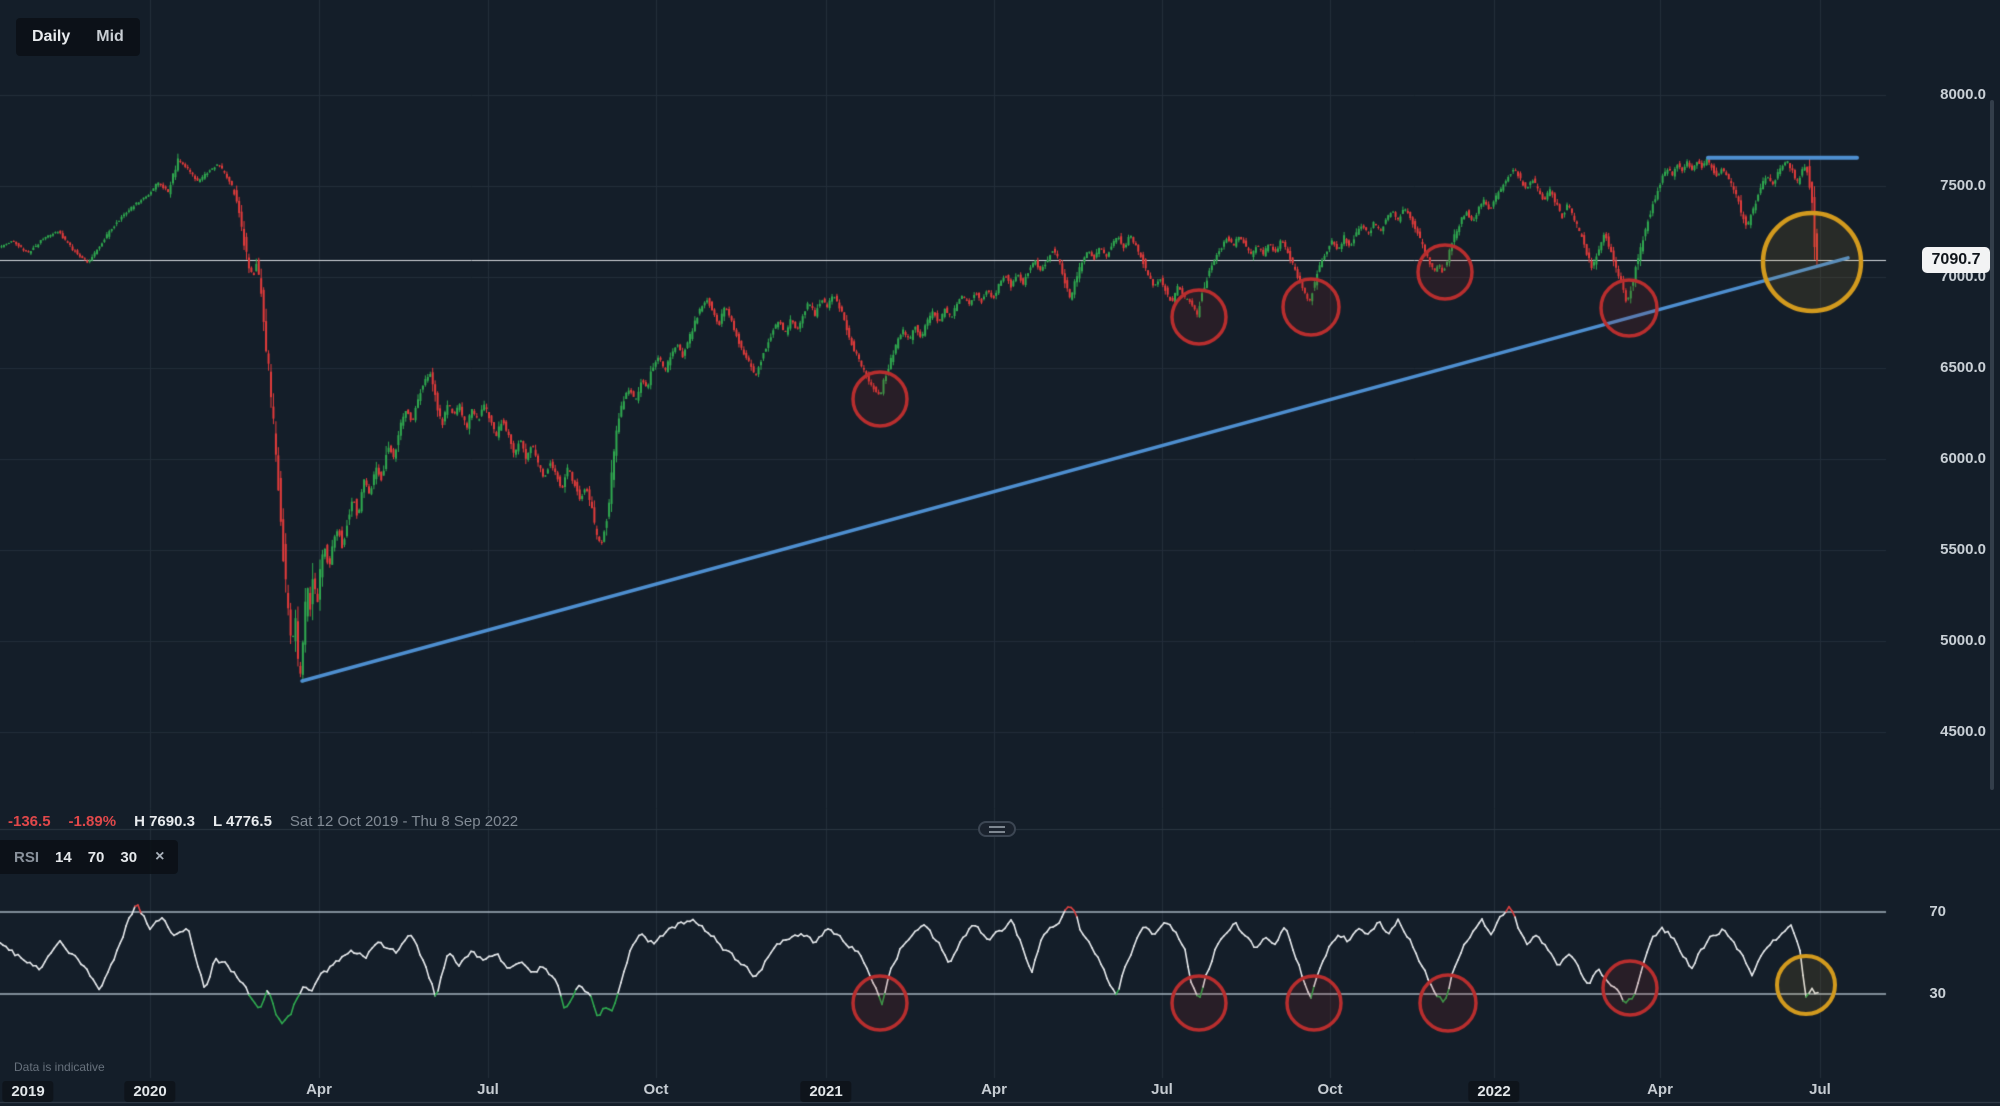 The width and height of the screenshot is (2000, 1106). What do you see at coordinates (1963, 731) in the screenshot?
I see `price-tick-label: 4500.0` at bounding box center [1963, 731].